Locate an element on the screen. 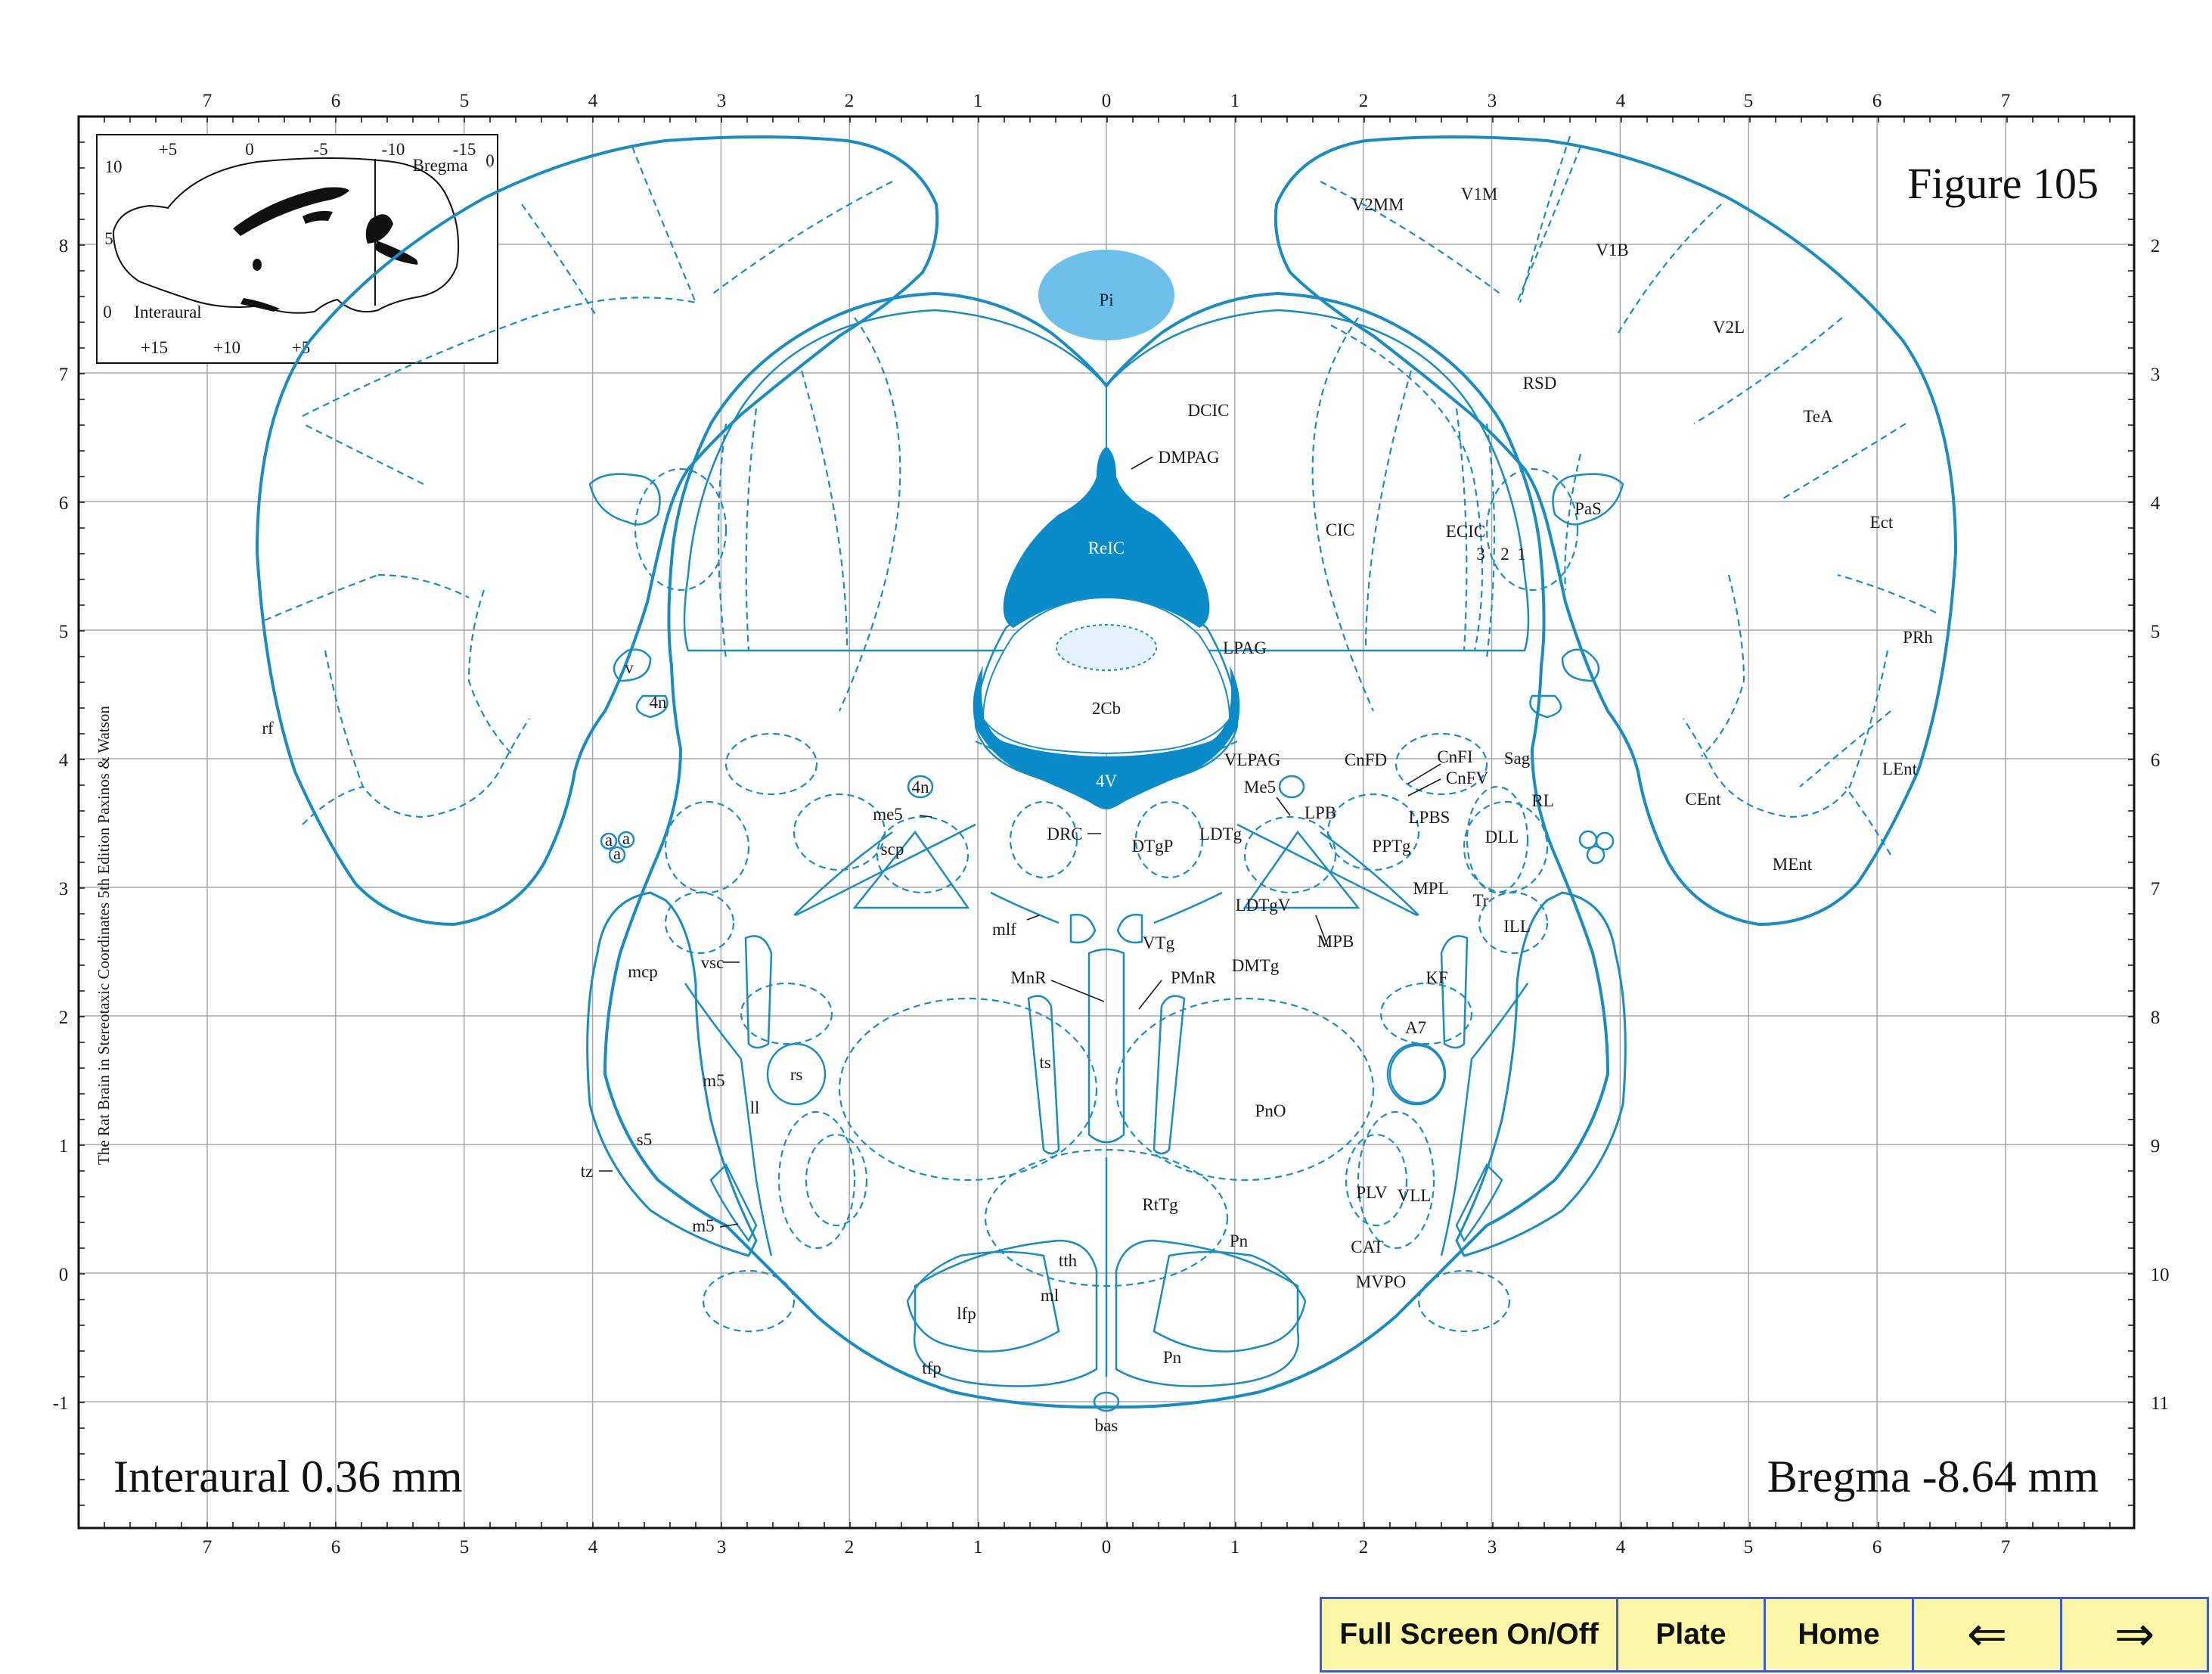 The width and height of the screenshot is (2212, 1674). inset-top-tick: -5 is located at coordinates (320, 149).